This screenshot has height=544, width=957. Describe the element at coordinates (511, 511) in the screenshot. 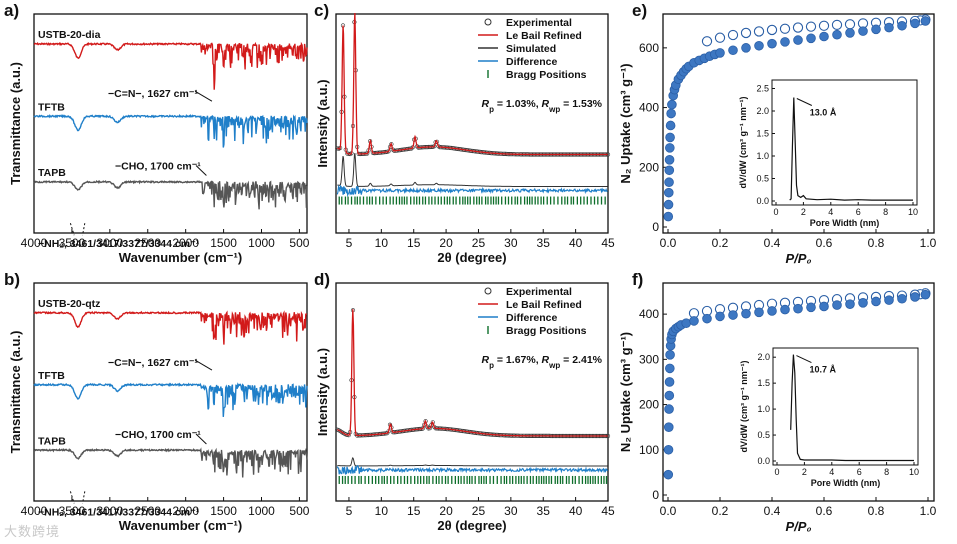

I see `x-tick-label: 30` at that location.